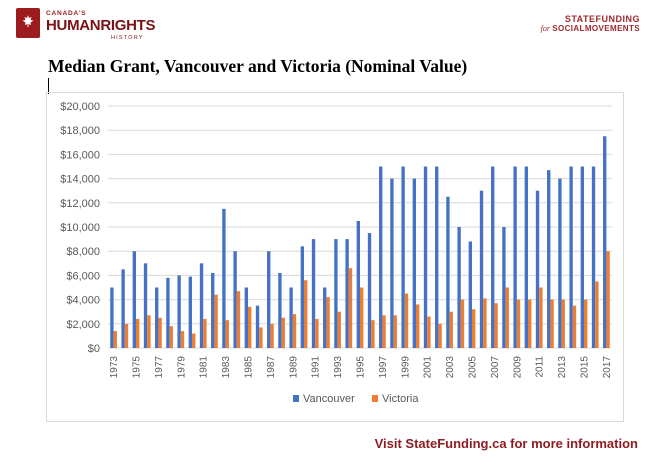 The height and width of the screenshot is (460, 650). I want to click on maple-leaf-icon-shape, so click(28, 21).